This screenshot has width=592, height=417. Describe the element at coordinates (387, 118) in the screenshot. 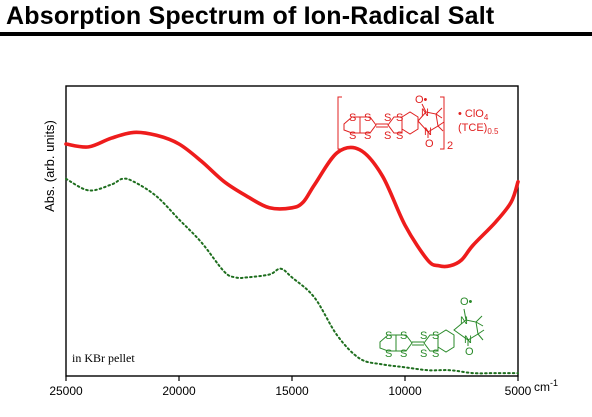

I see `red-atom-s5: S` at that location.